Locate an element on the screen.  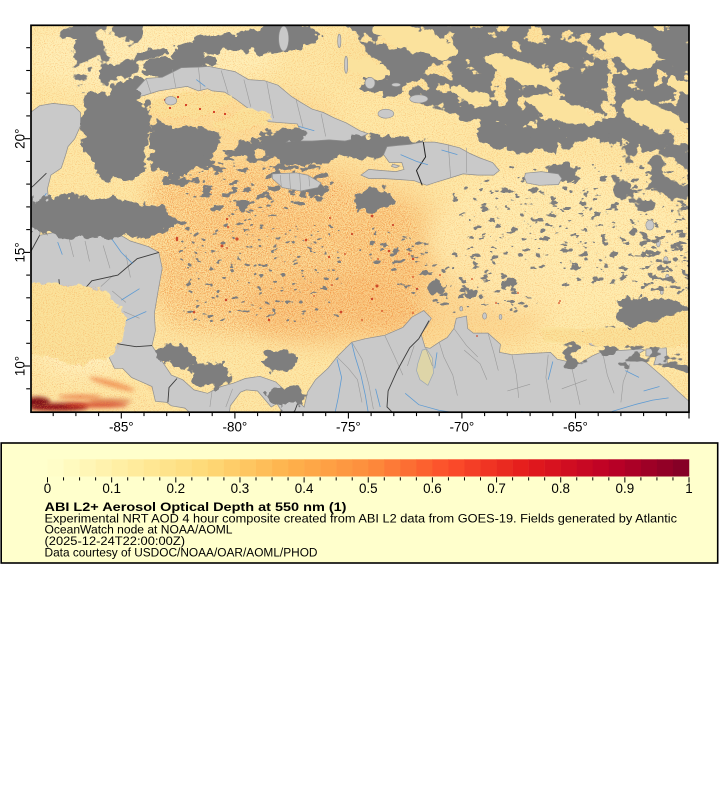
svg-text: 0 is located at coordinates (47, 488).